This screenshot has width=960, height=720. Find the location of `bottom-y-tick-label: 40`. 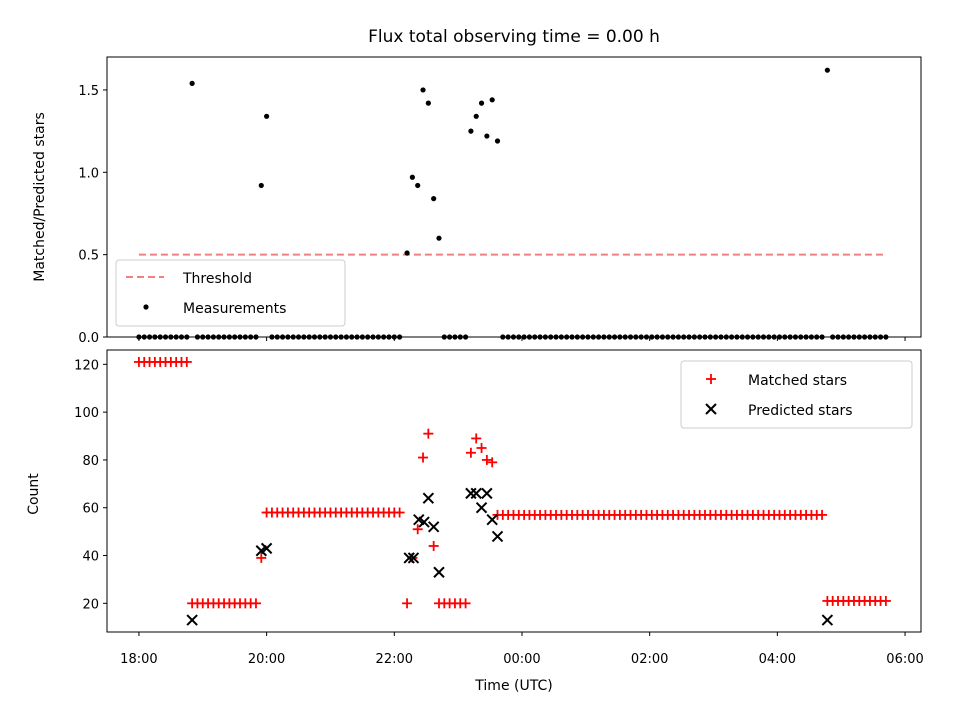

bottom-y-tick-label: 40 is located at coordinates (90, 557).